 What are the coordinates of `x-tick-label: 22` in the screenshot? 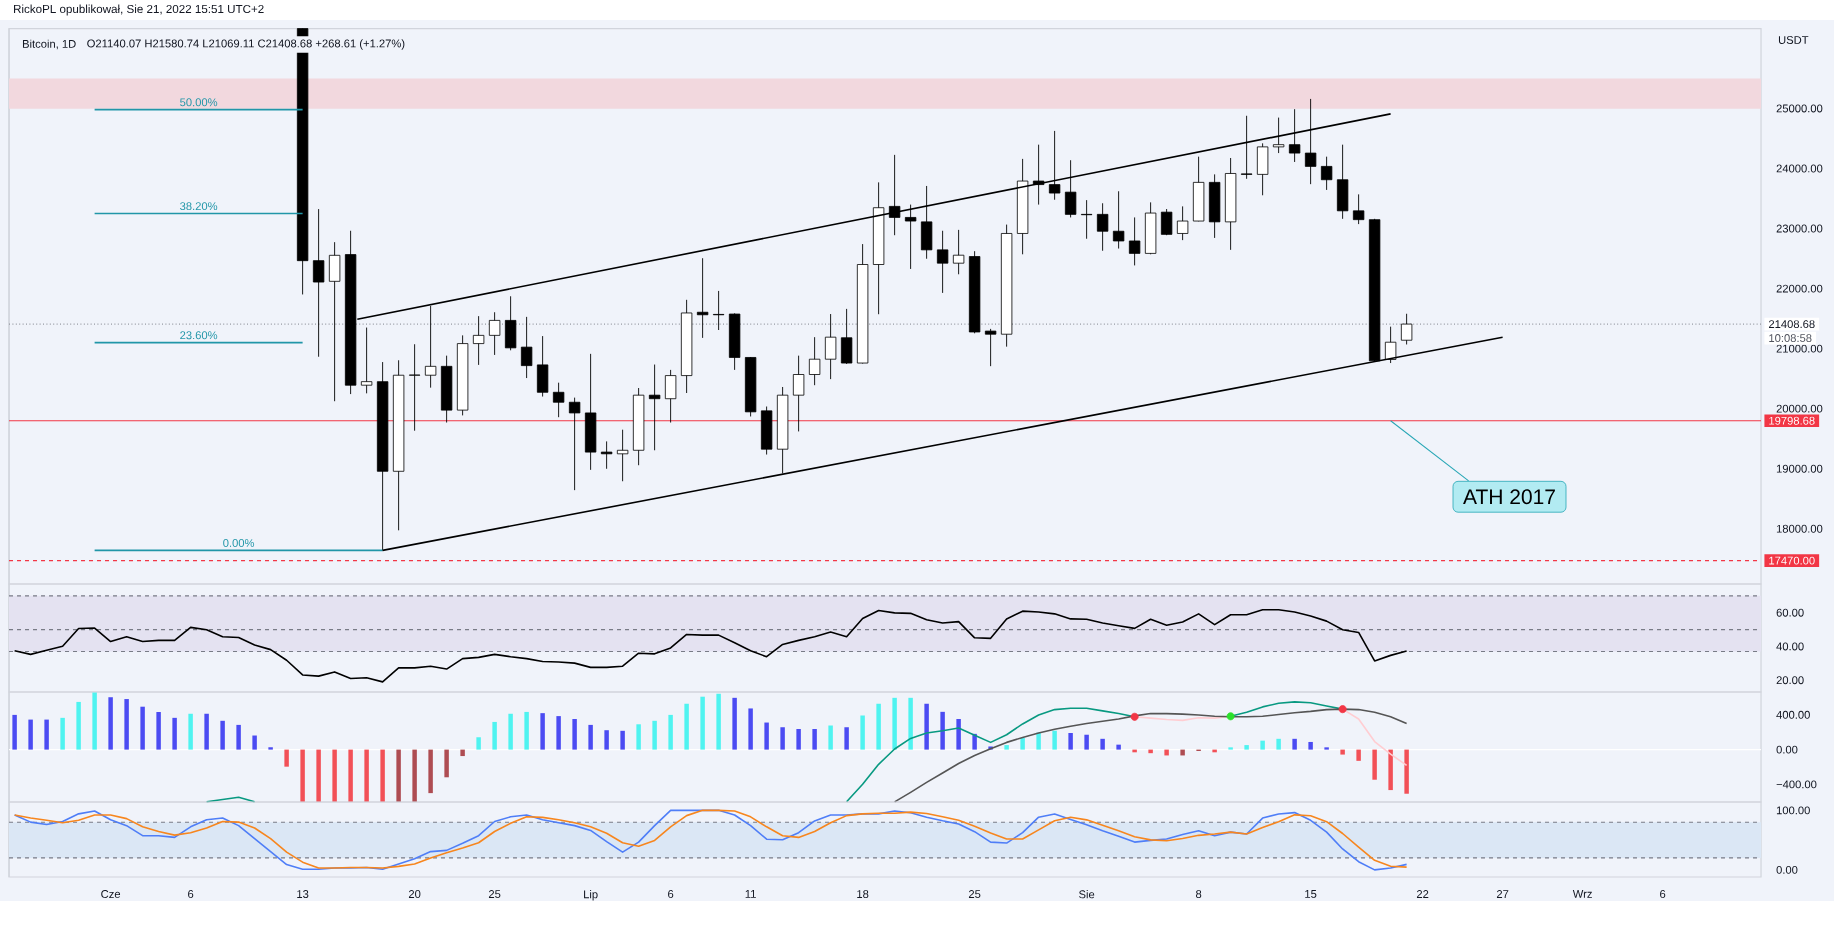 It's located at (1422, 894).